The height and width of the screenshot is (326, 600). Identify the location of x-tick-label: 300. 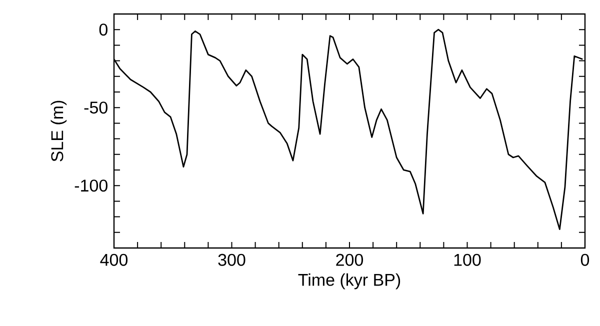
(232, 260).